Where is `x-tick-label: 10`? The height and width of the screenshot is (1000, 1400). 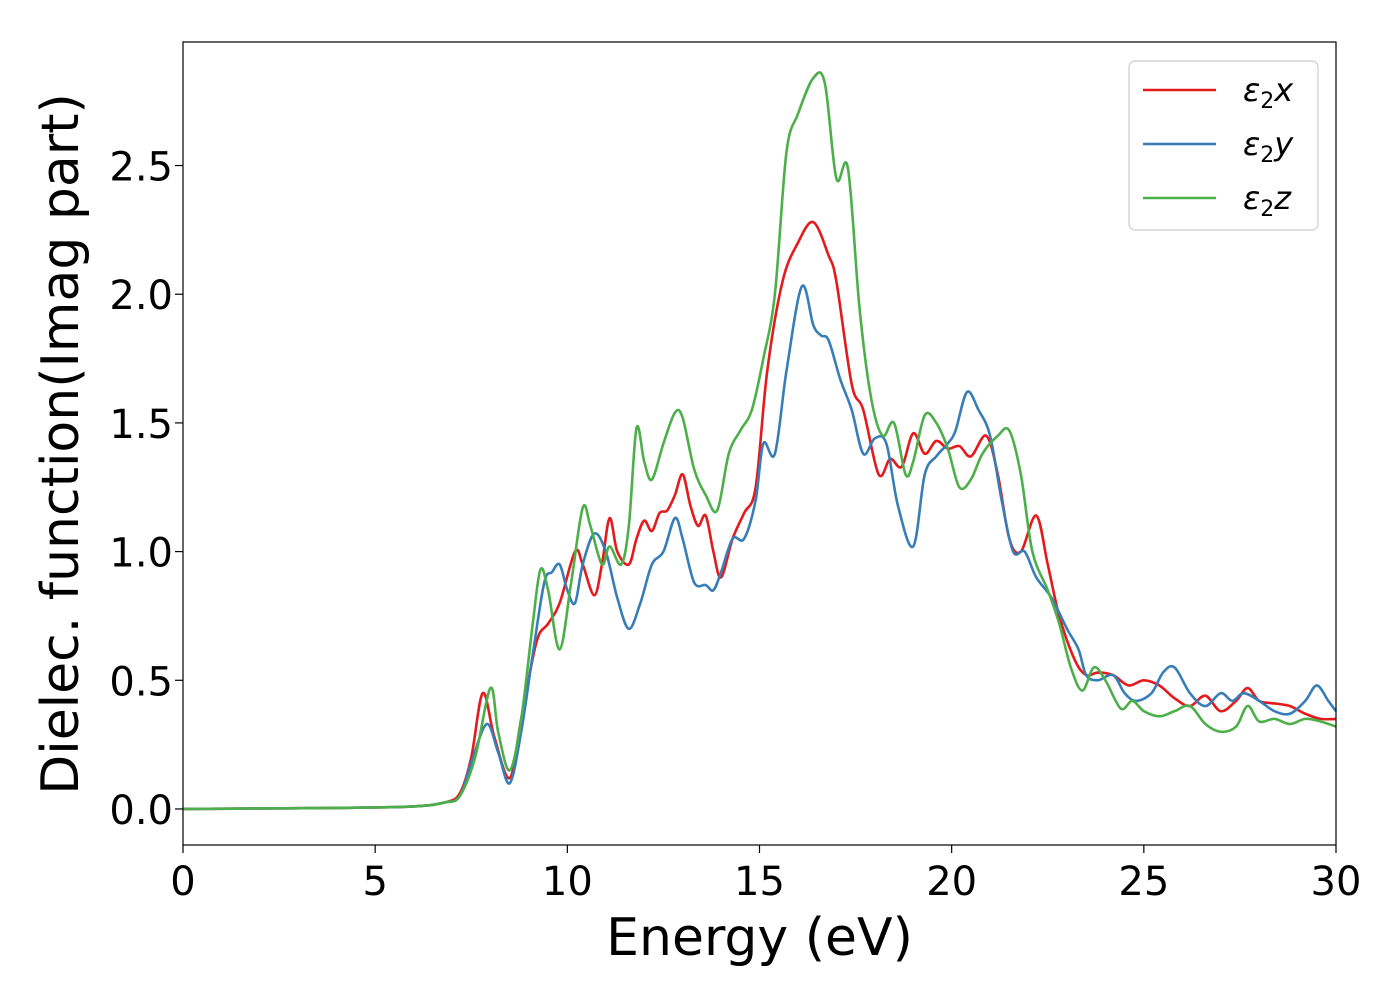 x-tick-label: 10 is located at coordinates (567, 882).